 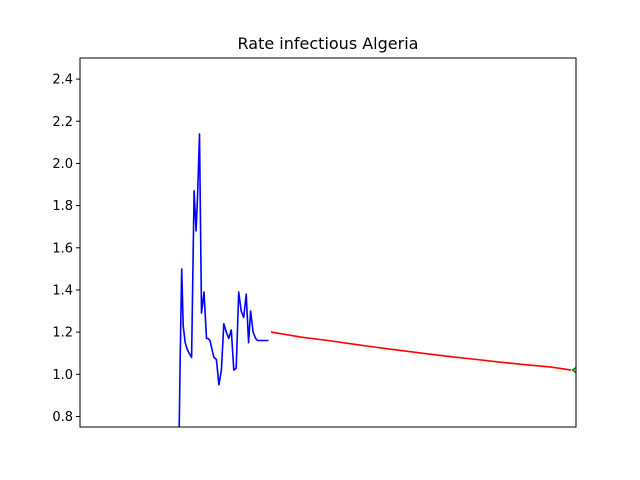 I want to click on y-tick-label: 2.0, so click(x=62, y=164).